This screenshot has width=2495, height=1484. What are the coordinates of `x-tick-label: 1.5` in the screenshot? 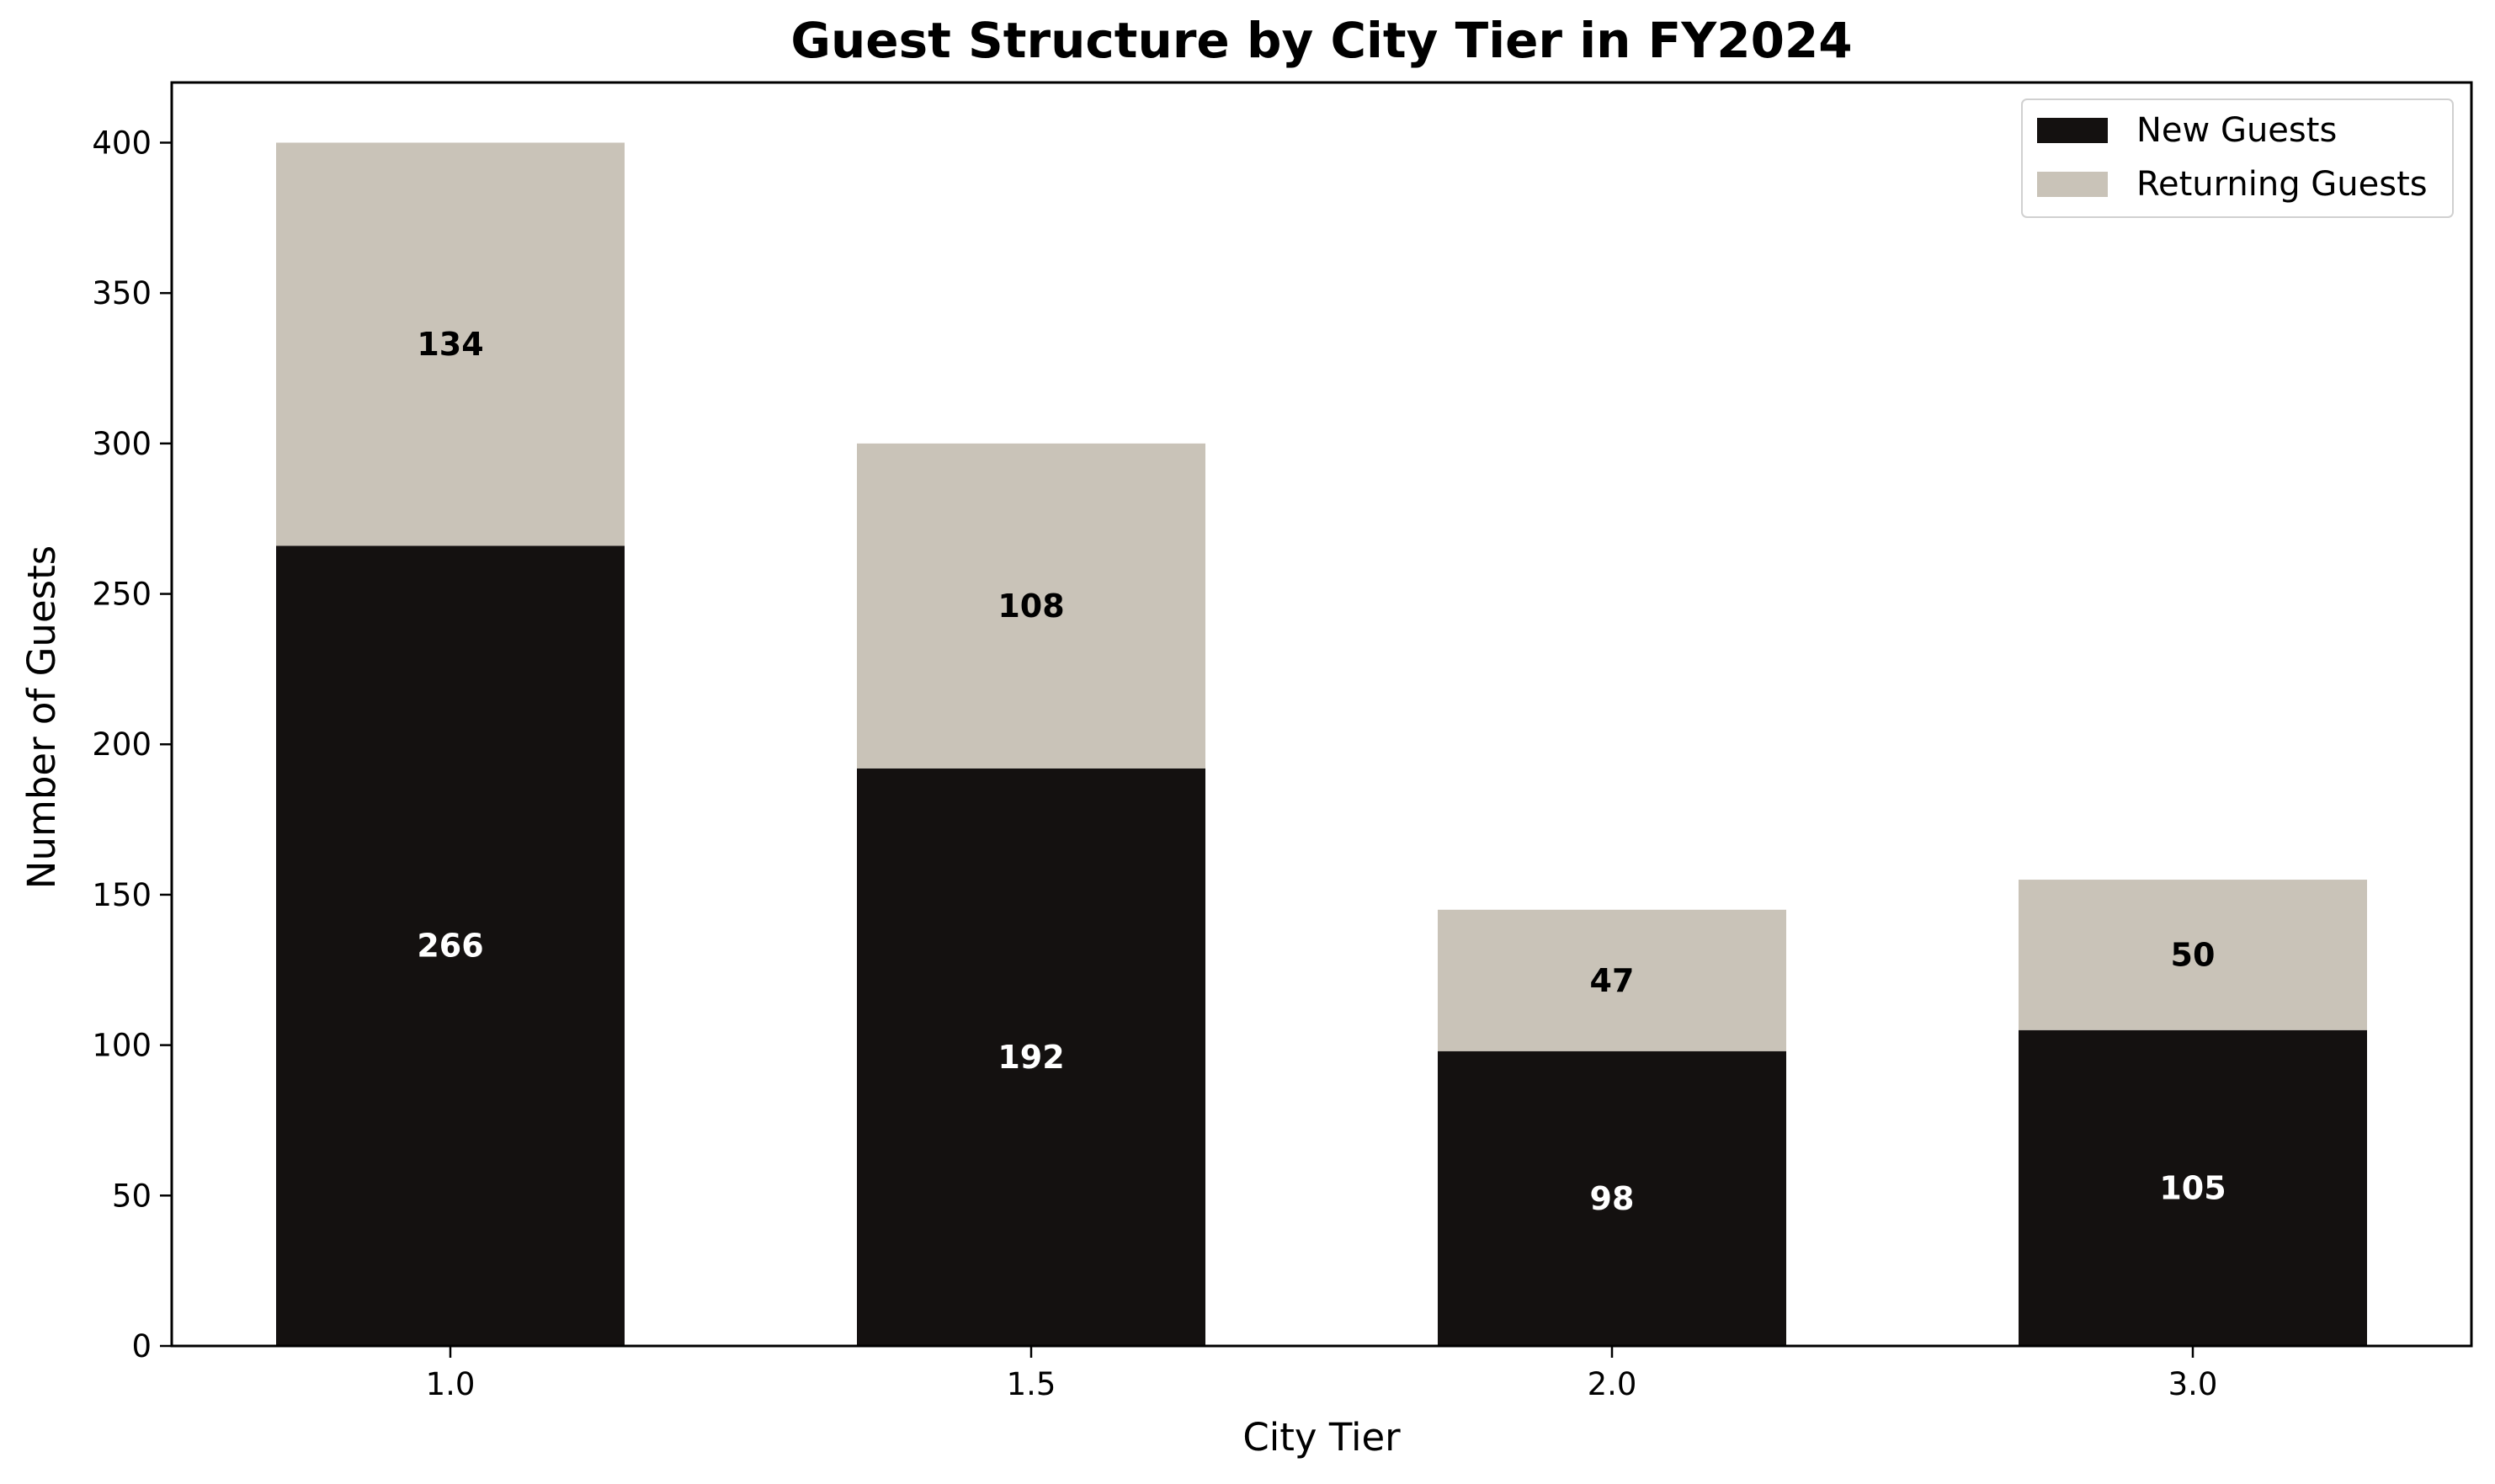 It's located at (1031, 1384).